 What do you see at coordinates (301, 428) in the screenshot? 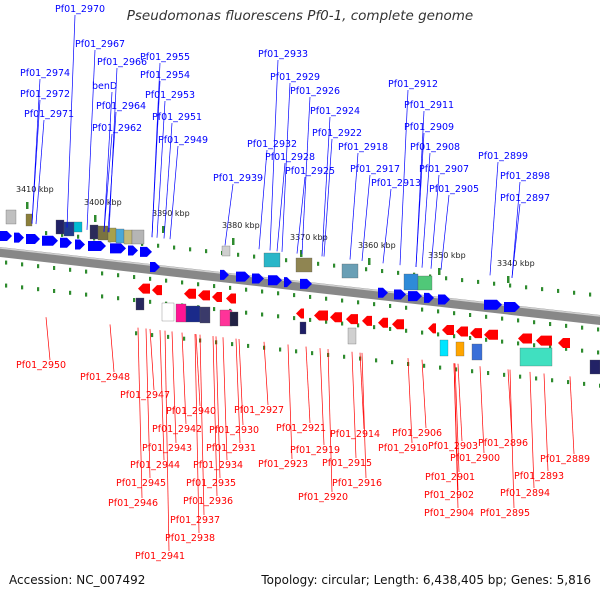
I see `reverse-gene-label: Pf01_2921` at bounding box center [301, 428].